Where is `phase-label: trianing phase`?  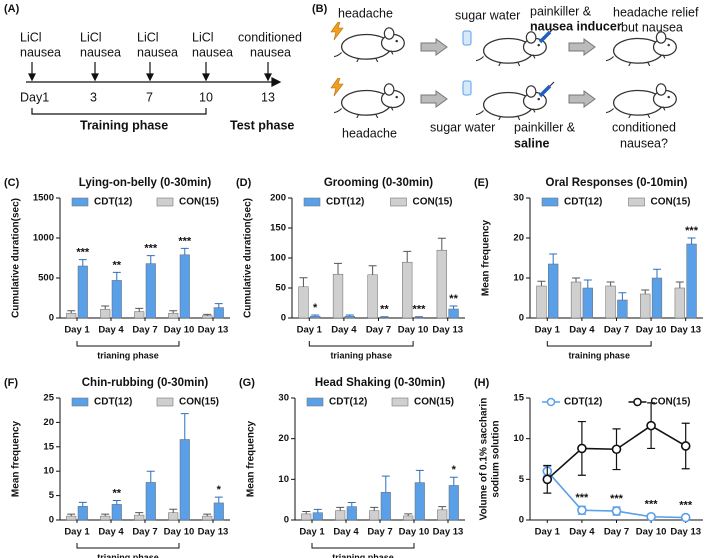
phase-label: trianing phase is located at coordinates (361, 355).